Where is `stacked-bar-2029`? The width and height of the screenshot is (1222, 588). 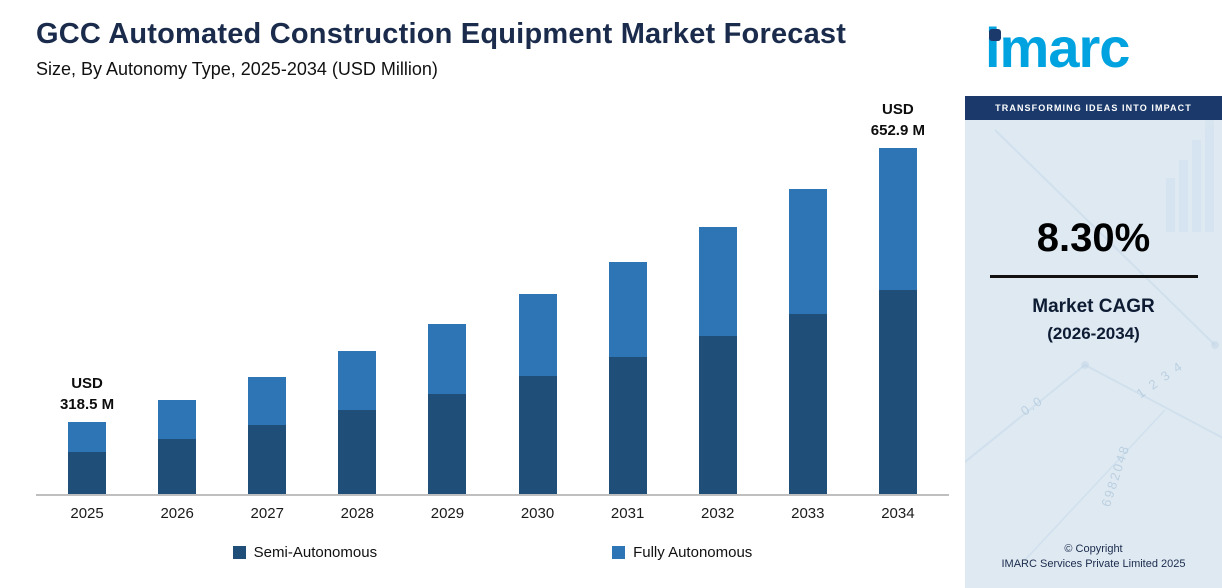 stacked-bar-2029 is located at coordinates (447, 409).